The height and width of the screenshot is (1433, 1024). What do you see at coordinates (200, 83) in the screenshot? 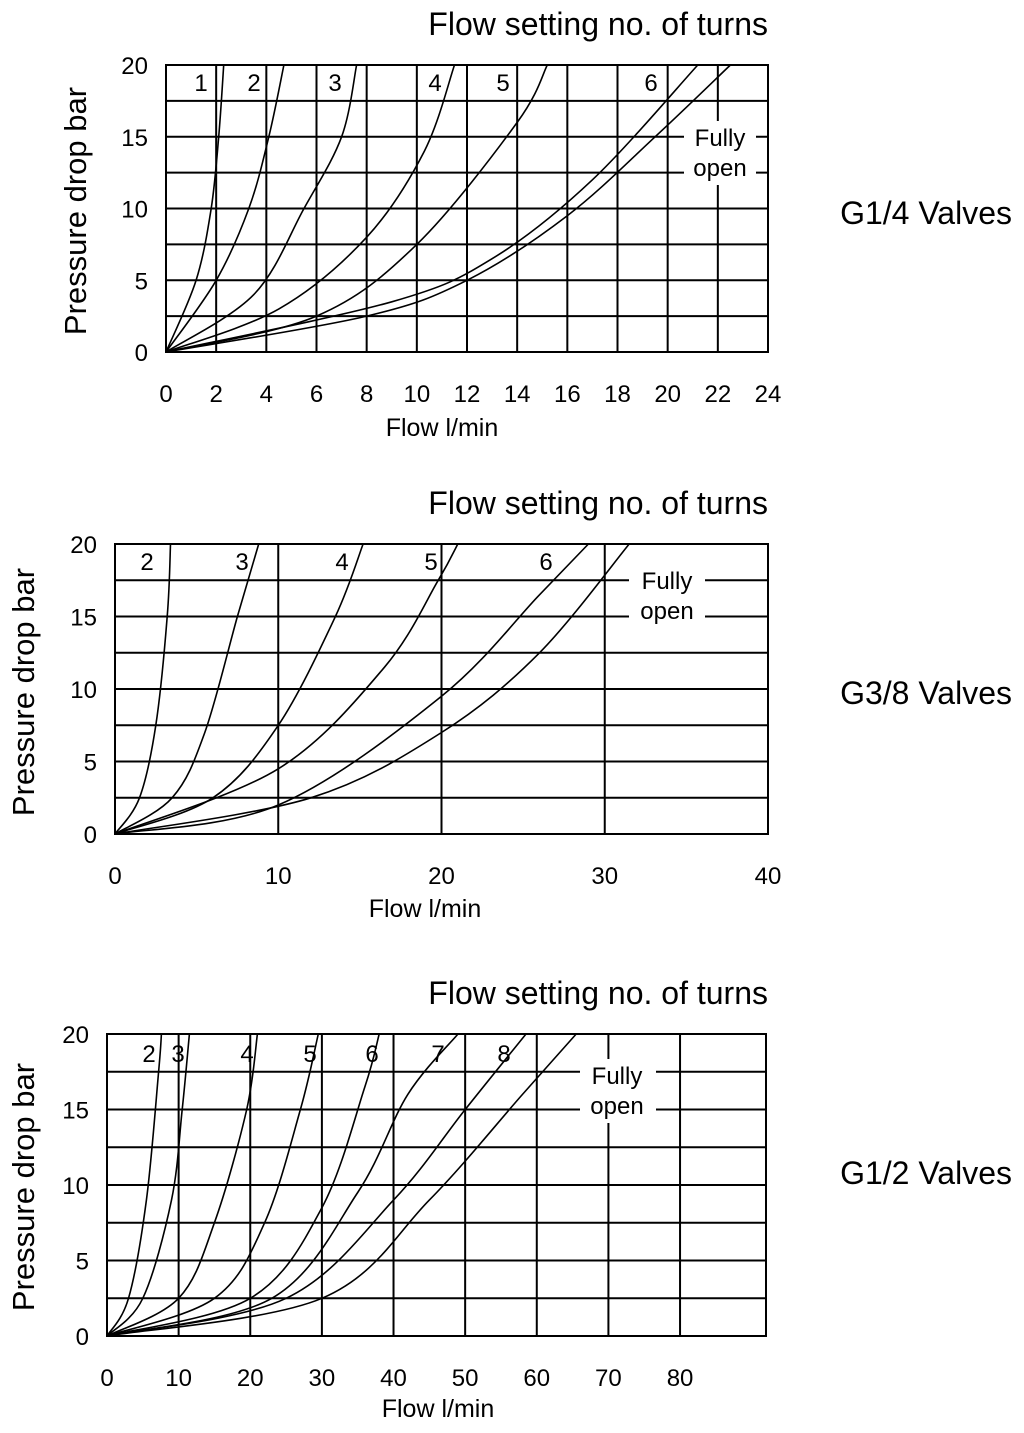
I see `curve-label: 1` at bounding box center [200, 83].